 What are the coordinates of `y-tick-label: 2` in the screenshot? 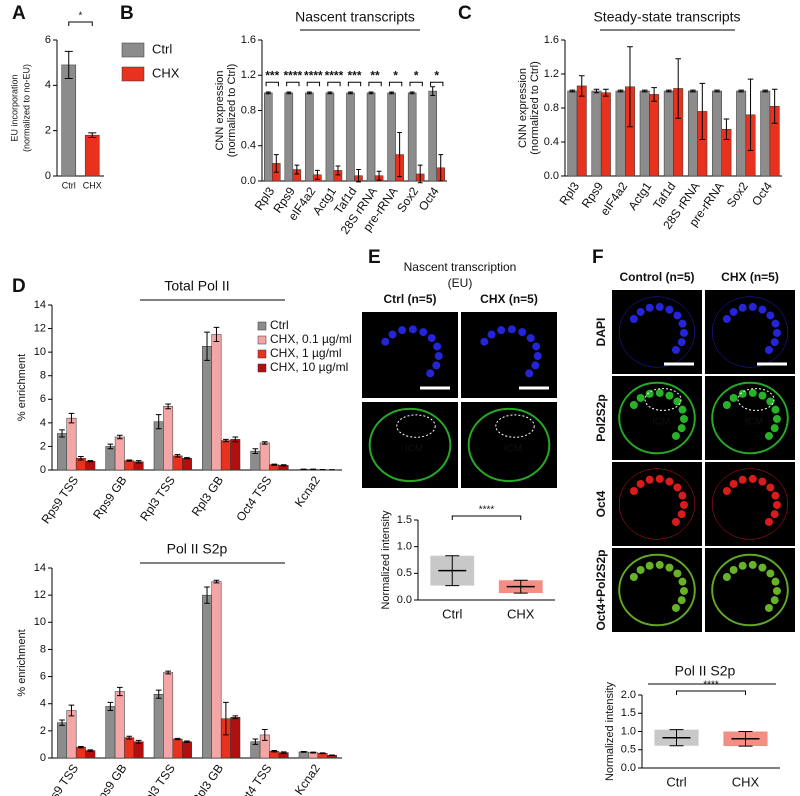 It's located at (43, 446).